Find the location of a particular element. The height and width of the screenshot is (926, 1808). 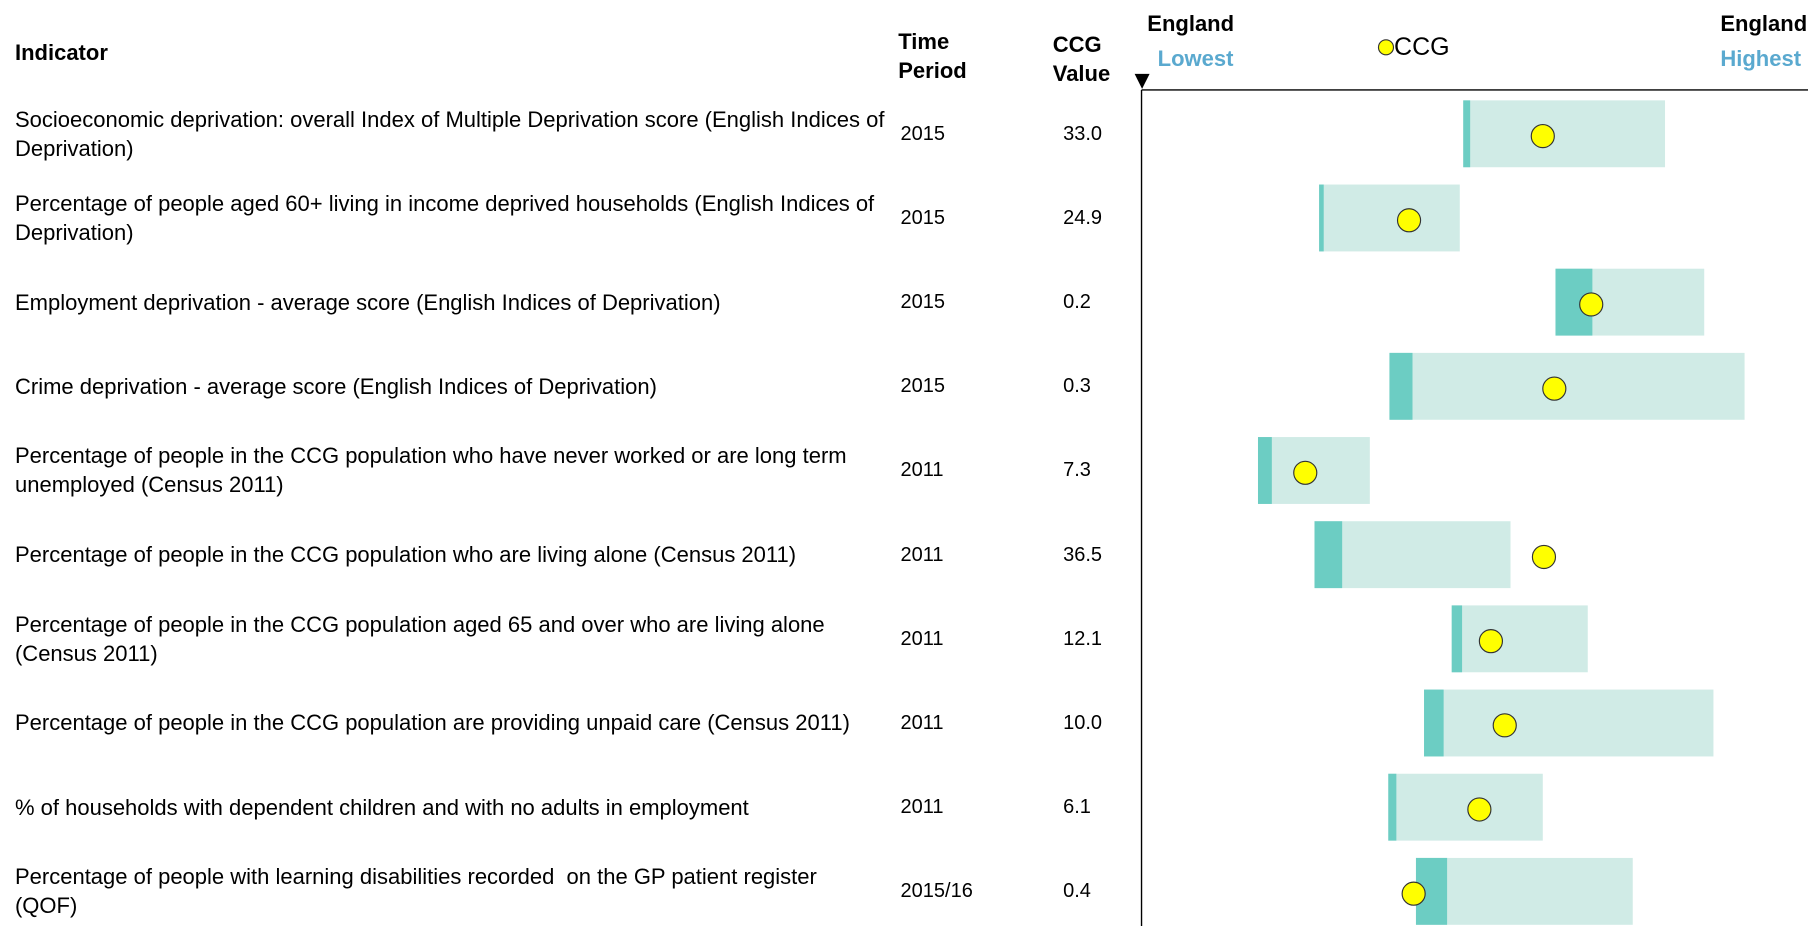

ccg-value: 7.3 is located at coordinates (1077, 470).